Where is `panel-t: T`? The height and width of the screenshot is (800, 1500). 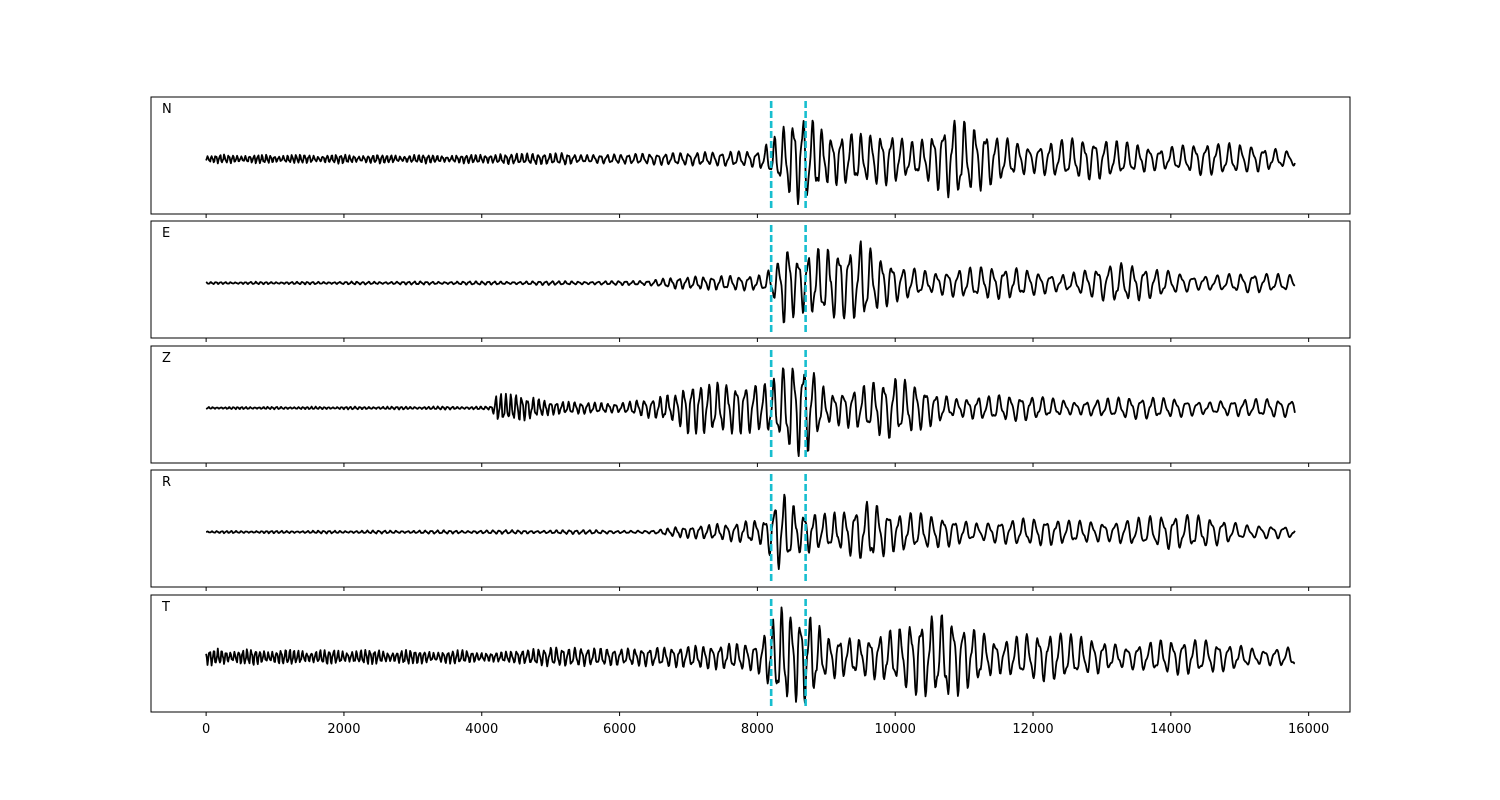
panel-t: T is located at coordinates (750, 655).